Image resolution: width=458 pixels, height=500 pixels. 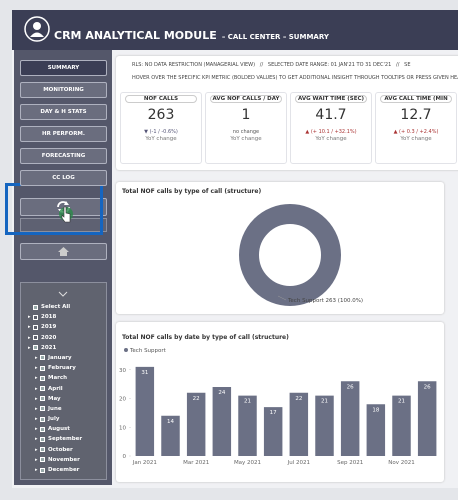 I want to click on filter-item: ▸ April, so click(x=70, y=389).